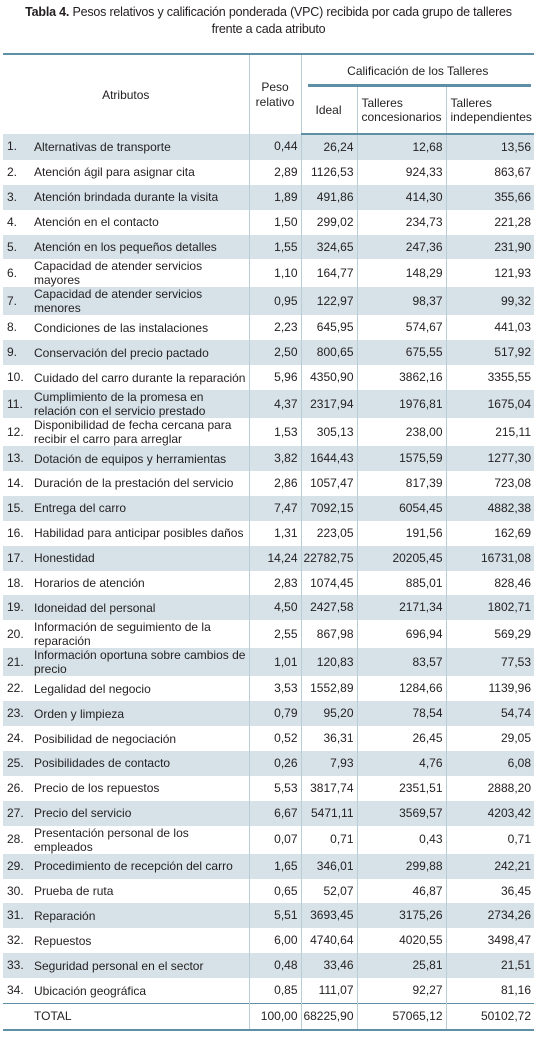 This screenshot has width=537, height=1064. What do you see at coordinates (274, 634) in the screenshot?
I see `peso-relativo-value: 2,55` at bounding box center [274, 634].